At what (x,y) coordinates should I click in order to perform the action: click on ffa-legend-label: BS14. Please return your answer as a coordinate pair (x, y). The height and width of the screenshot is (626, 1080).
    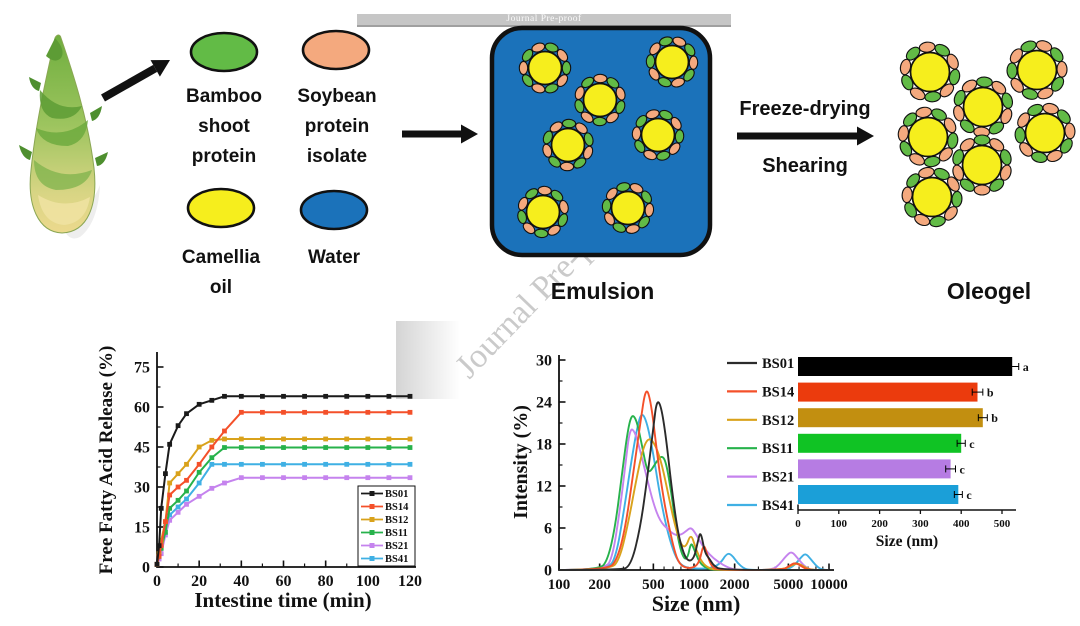
    Looking at the image, I should click on (397, 507).